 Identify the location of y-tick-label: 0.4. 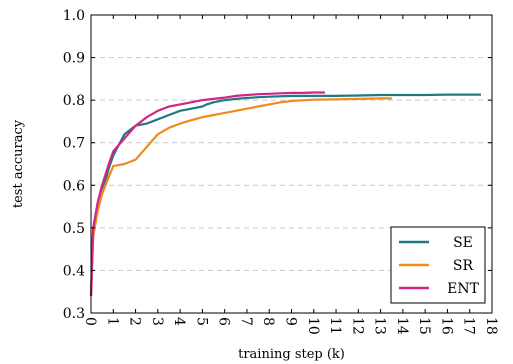
(74, 271).